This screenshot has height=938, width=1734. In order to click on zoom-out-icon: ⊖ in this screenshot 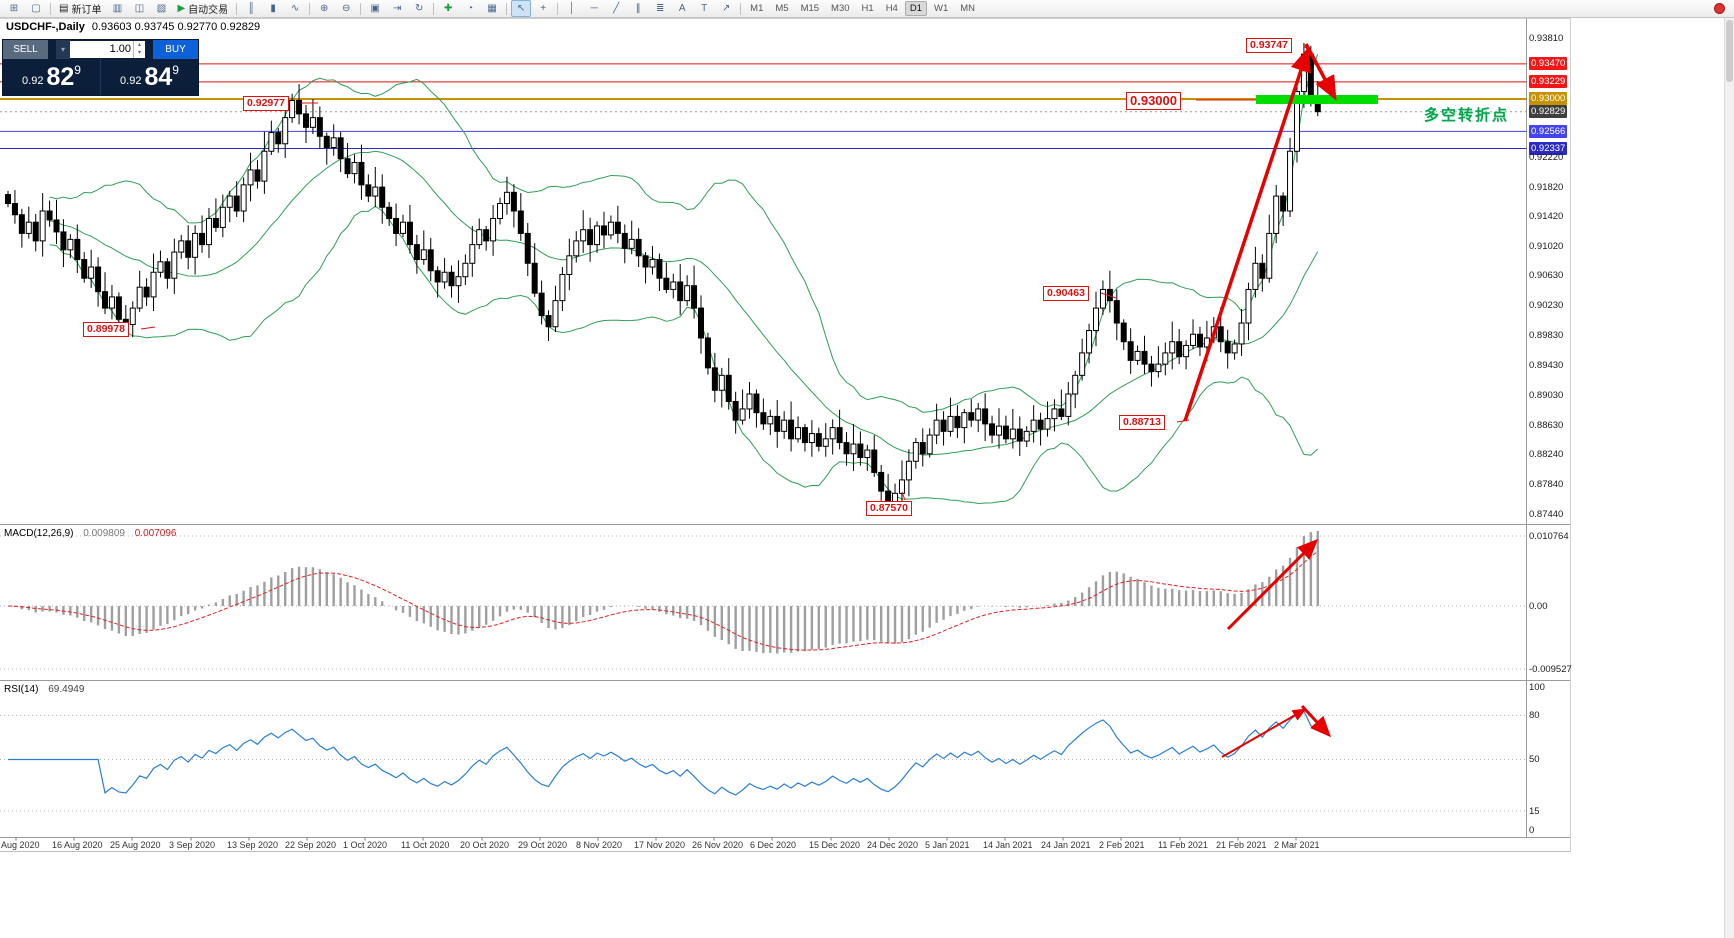, I will do `click(346, 8)`.